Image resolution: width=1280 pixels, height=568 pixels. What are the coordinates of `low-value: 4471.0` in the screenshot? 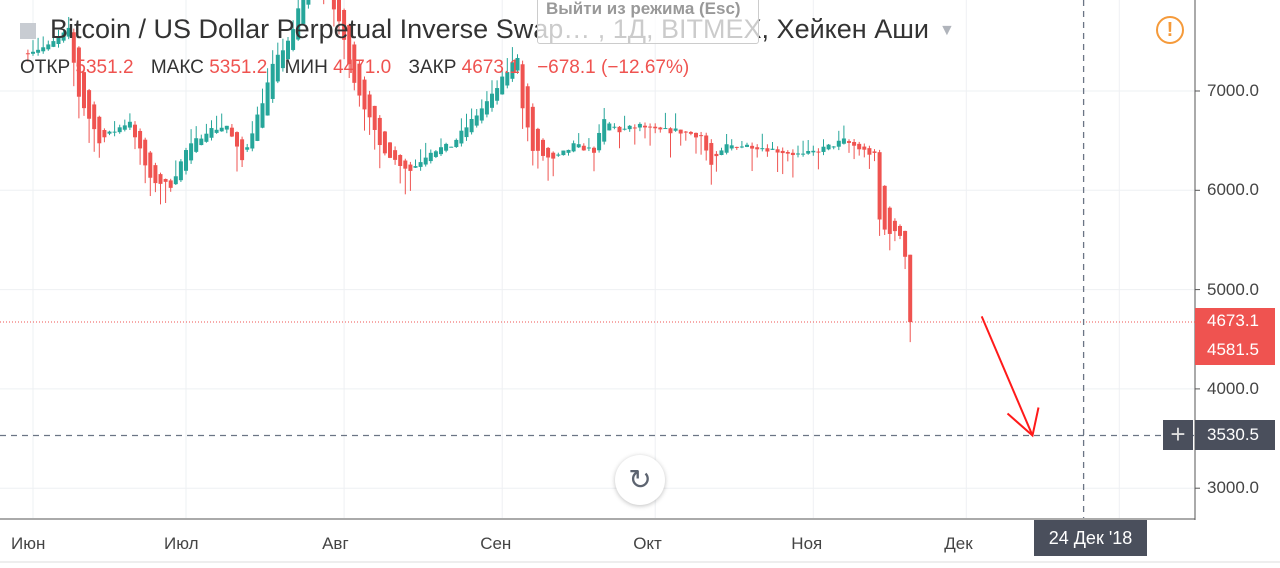 It's located at (362, 67).